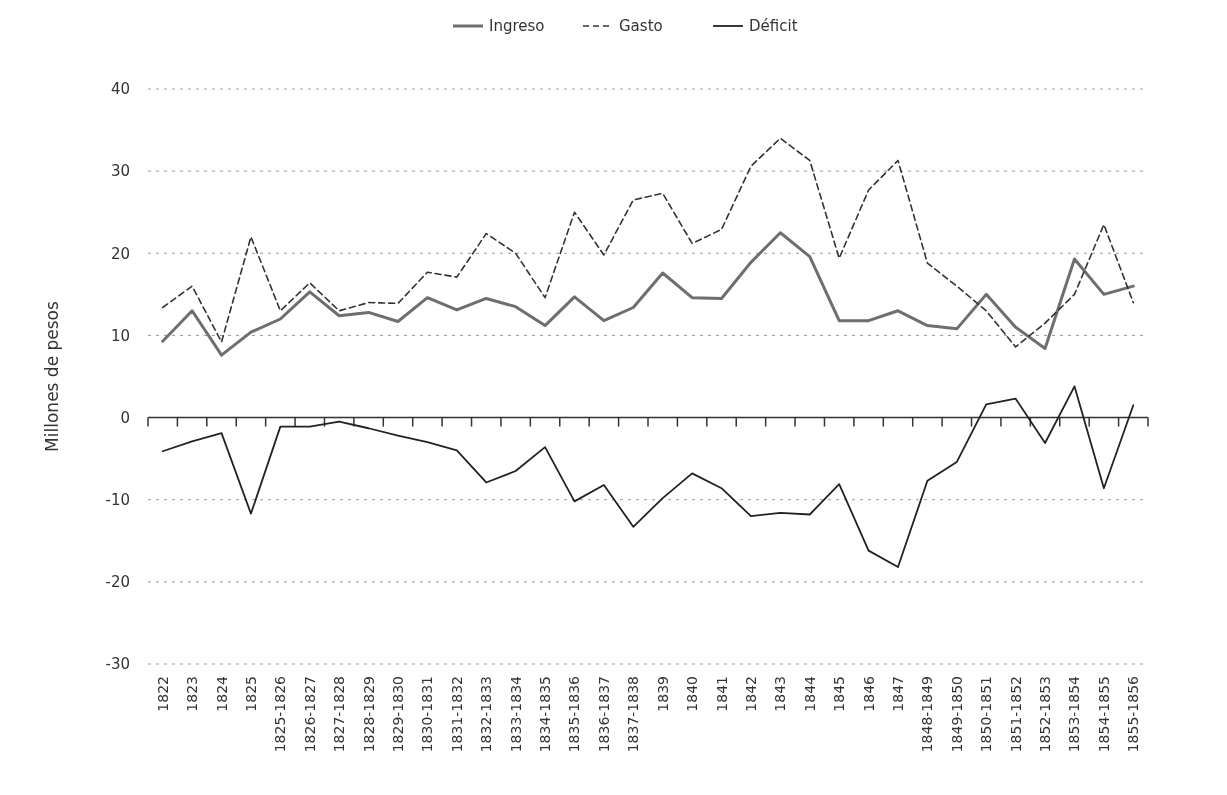 This screenshot has height=795, width=1227. I want to click on x-tick-label: 1850-1851, so click(986, 714).